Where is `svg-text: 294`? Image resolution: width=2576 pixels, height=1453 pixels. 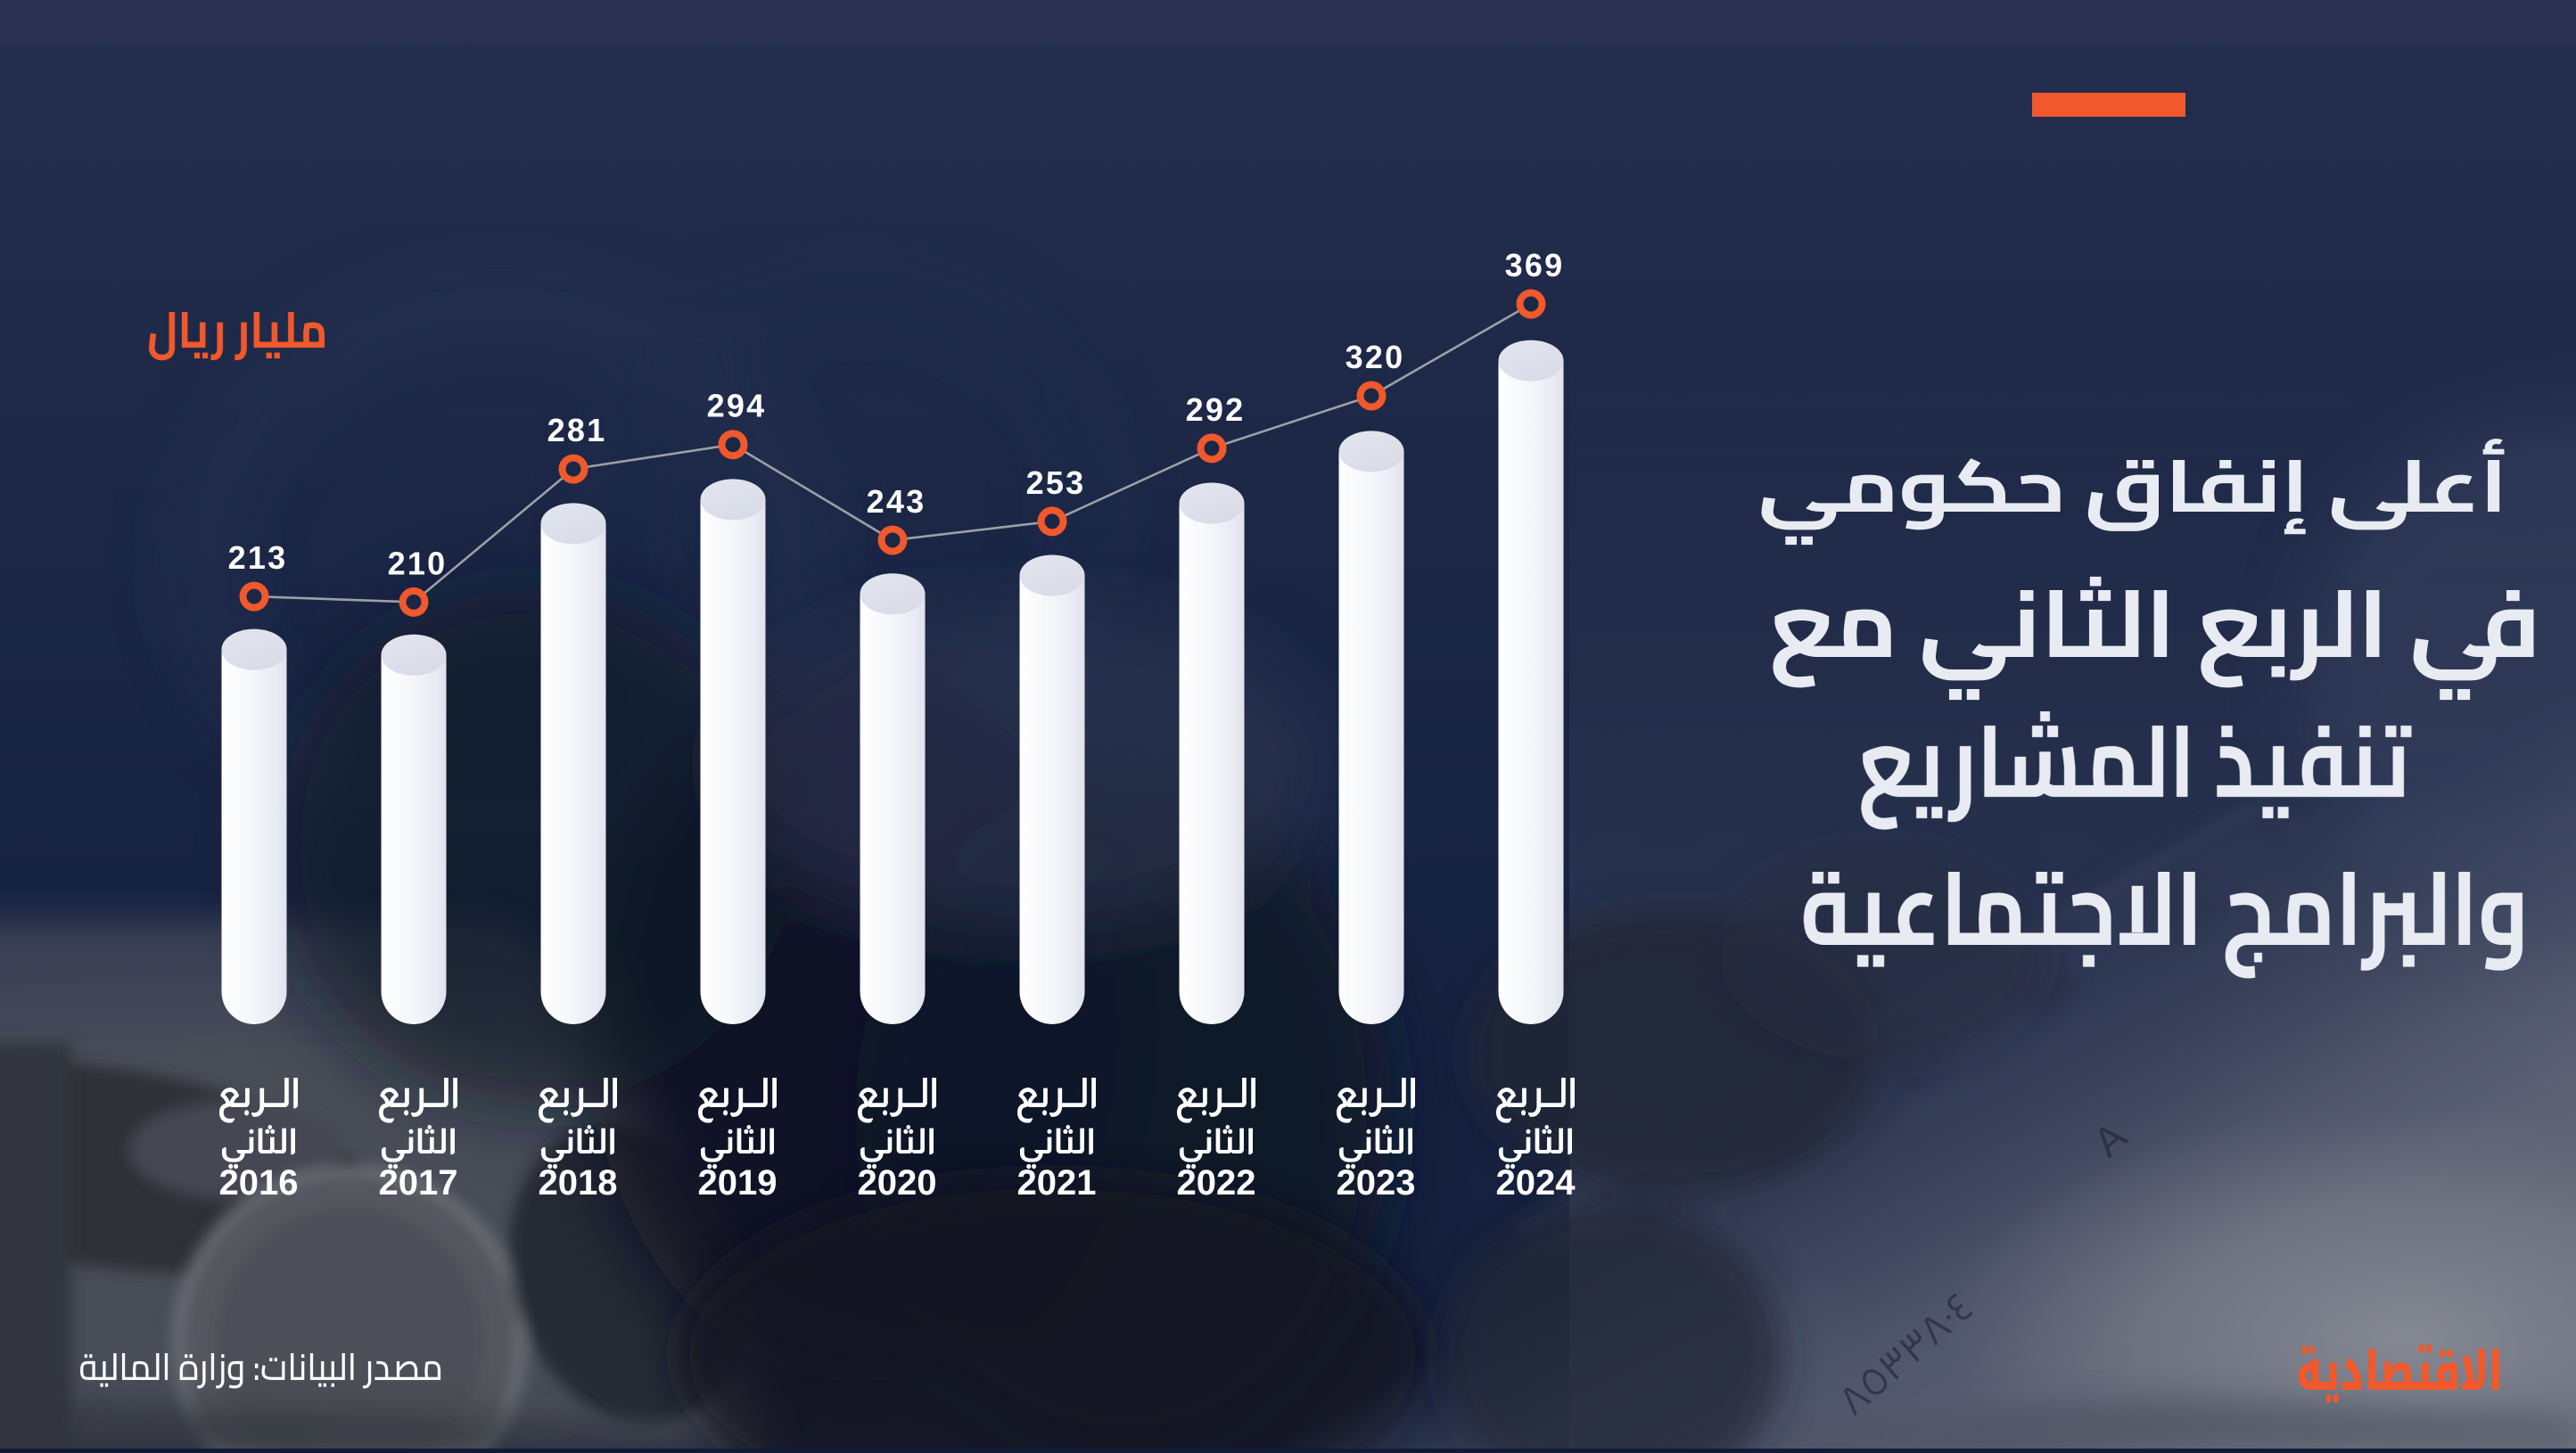
svg-text: 294 is located at coordinates (737, 406).